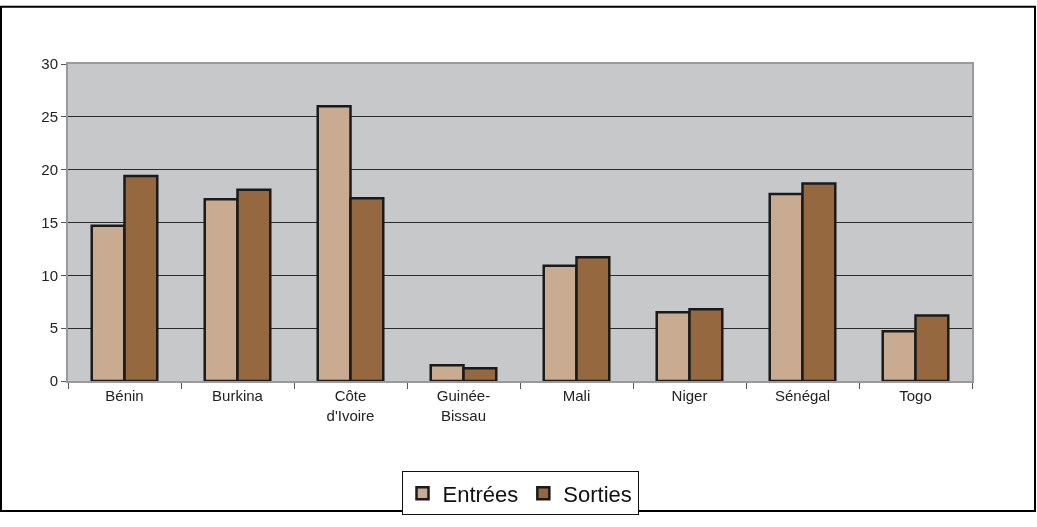 The height and width of the screenshot is (527, 1037). Describe the element at coordinates (689, 395) in the screenshot. I see `x-tick-label: Niger` at that location.